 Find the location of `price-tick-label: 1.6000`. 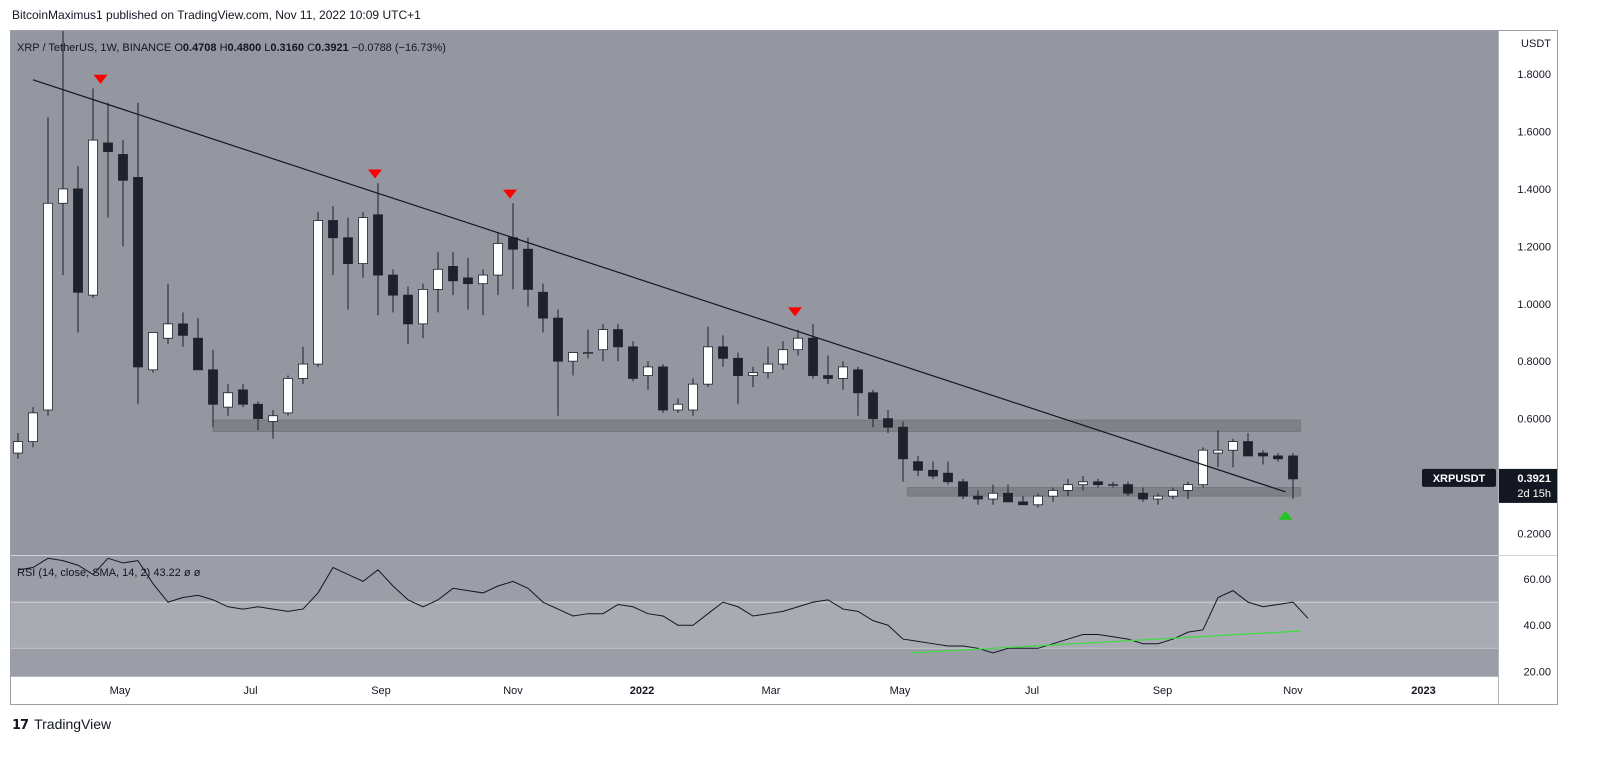

price-tick-label: 1.6000 is located at coordinates (1534, 132).